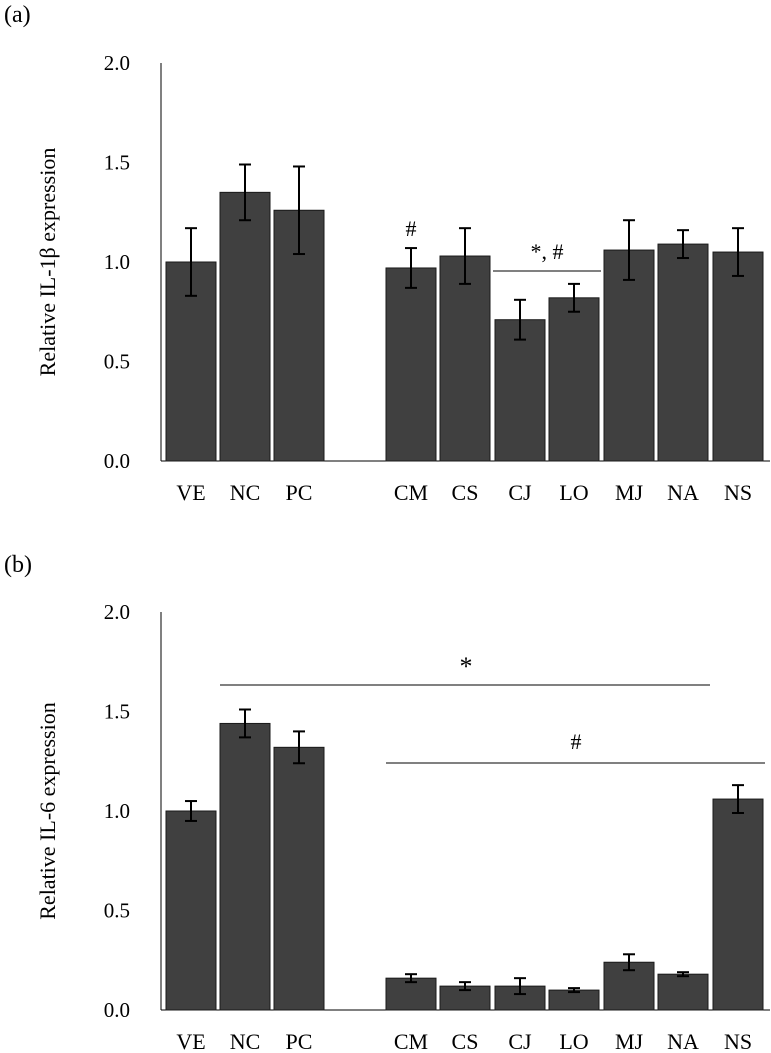  I want to click on bar-pc, so click(299, 878).